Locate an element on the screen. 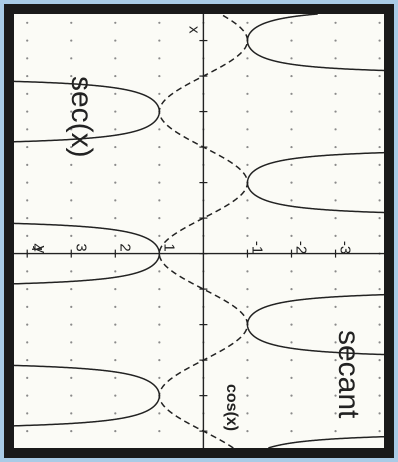 The height and width of the screenshot is (462, 398). x-axis-label: x is located at coordinates (193, 30).